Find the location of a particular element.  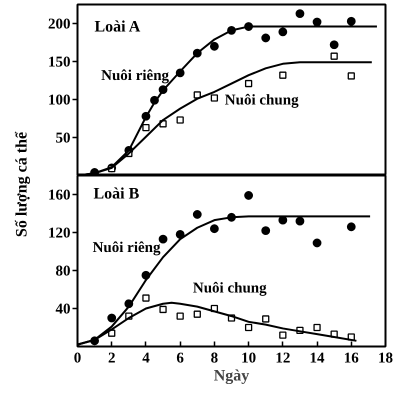

x-tick-label: 12 is located at coordinates (282, 358).